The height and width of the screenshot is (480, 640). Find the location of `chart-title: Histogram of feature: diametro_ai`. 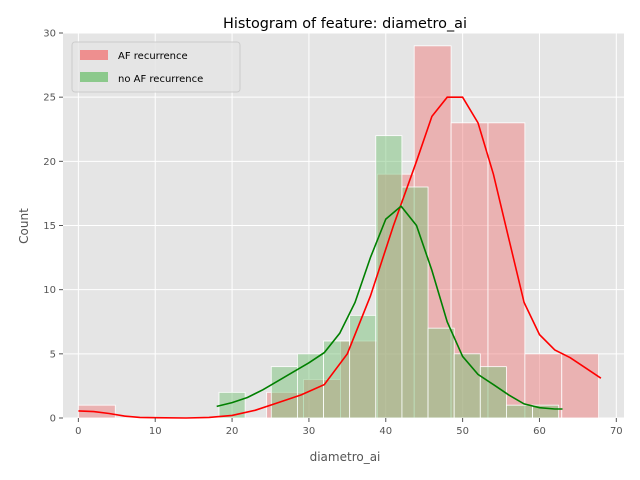

chart-title: Histogram of feature: diametro_ai is located at coordinates (345, 24).